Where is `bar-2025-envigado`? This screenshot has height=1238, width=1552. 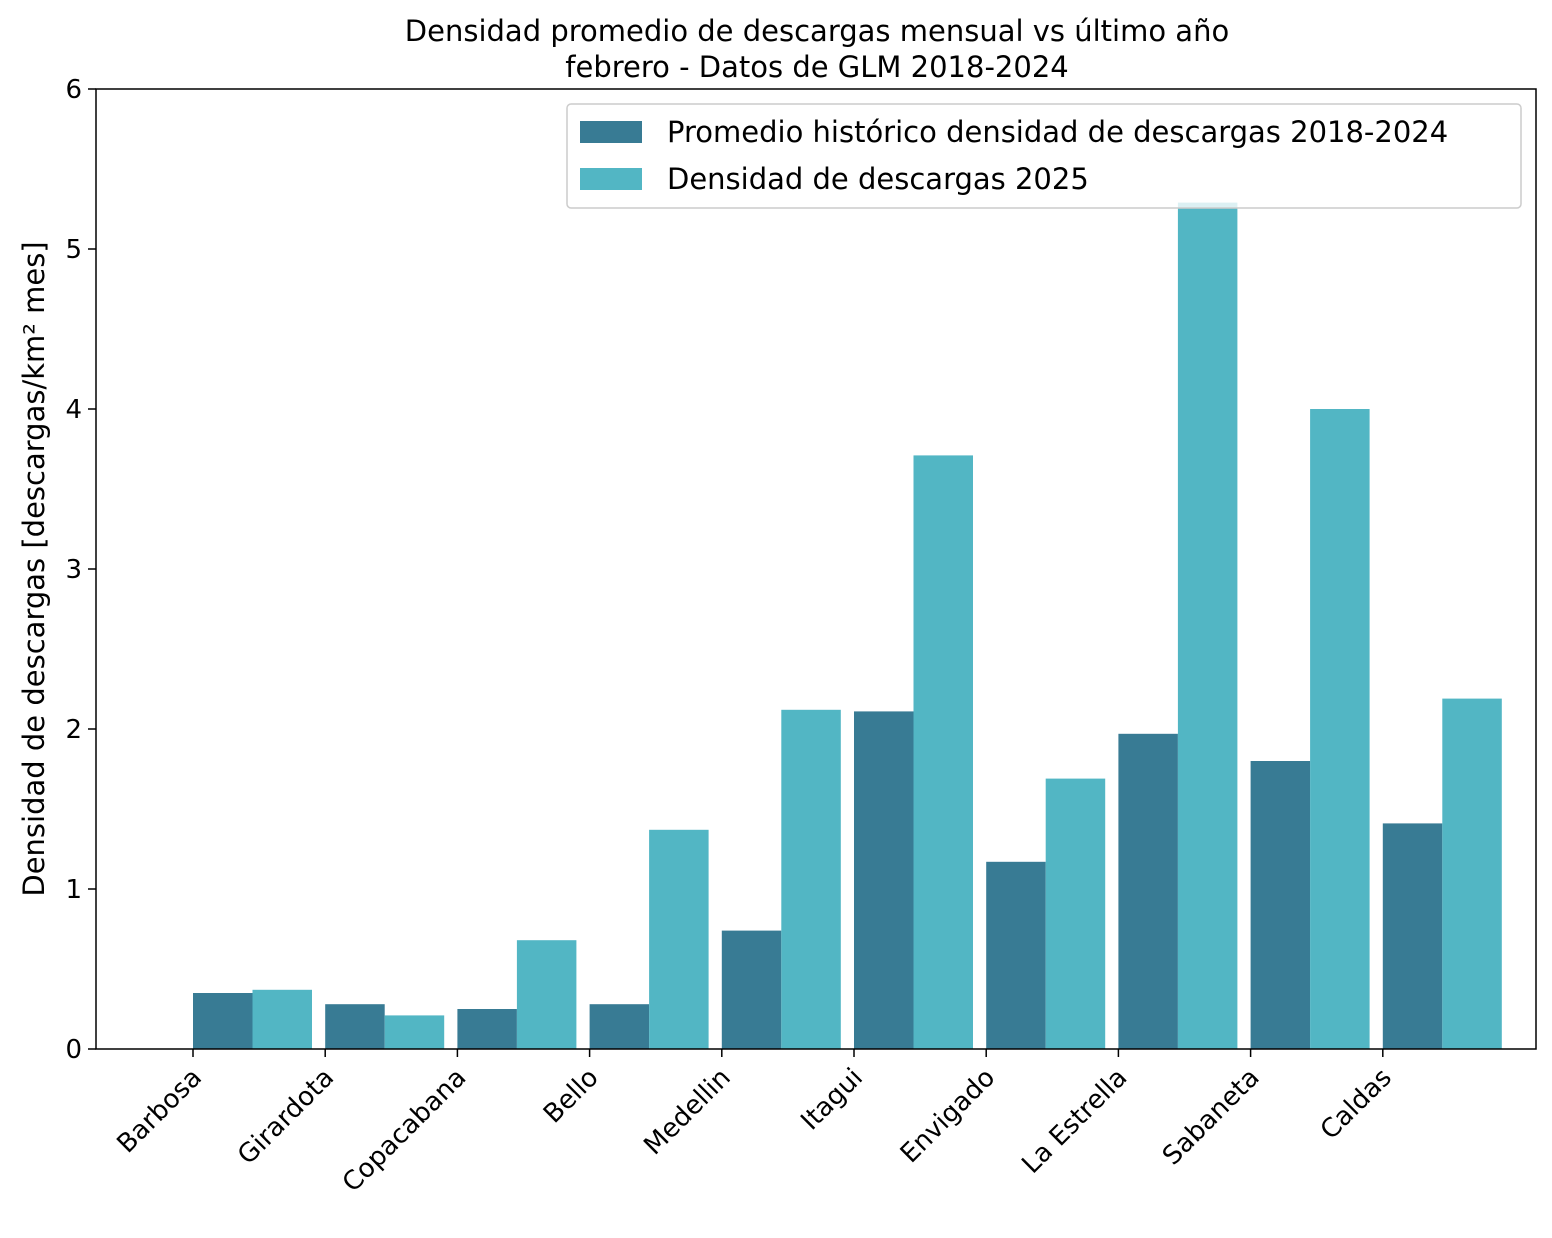
bar-2025-envigado is located at coordinates (1075, 913).